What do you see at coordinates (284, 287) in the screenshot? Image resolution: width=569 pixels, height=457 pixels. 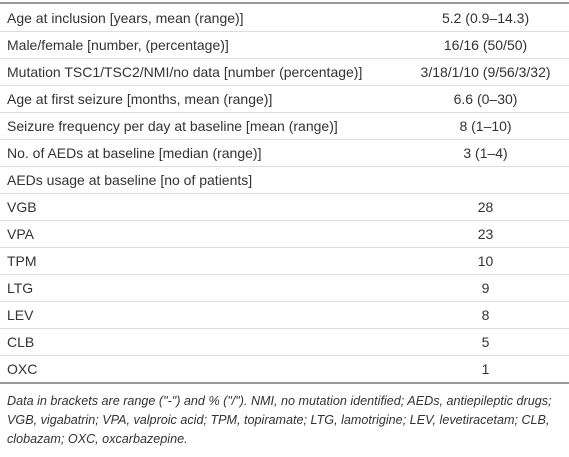 I see `table-row: LTG 9` at bounding box center [284, 287].